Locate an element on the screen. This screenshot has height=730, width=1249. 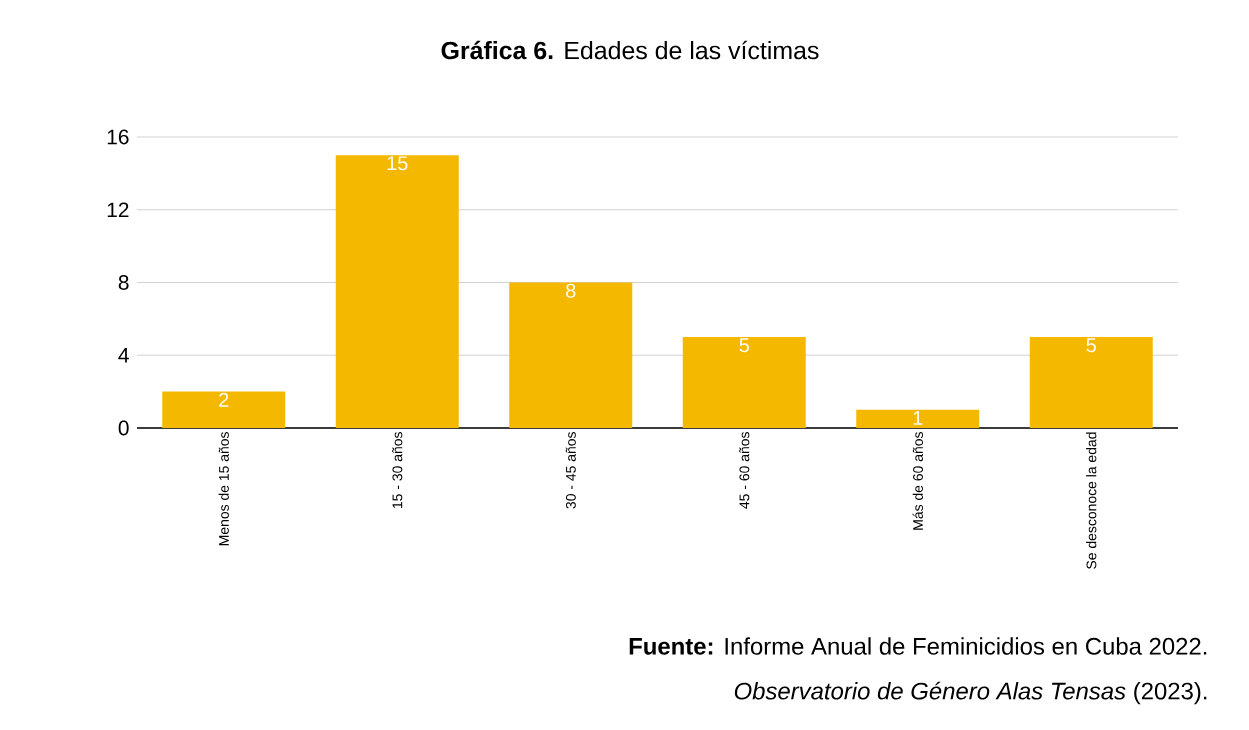
x-tick-label: 15 - 30 años is located at coordinates (397, 470).